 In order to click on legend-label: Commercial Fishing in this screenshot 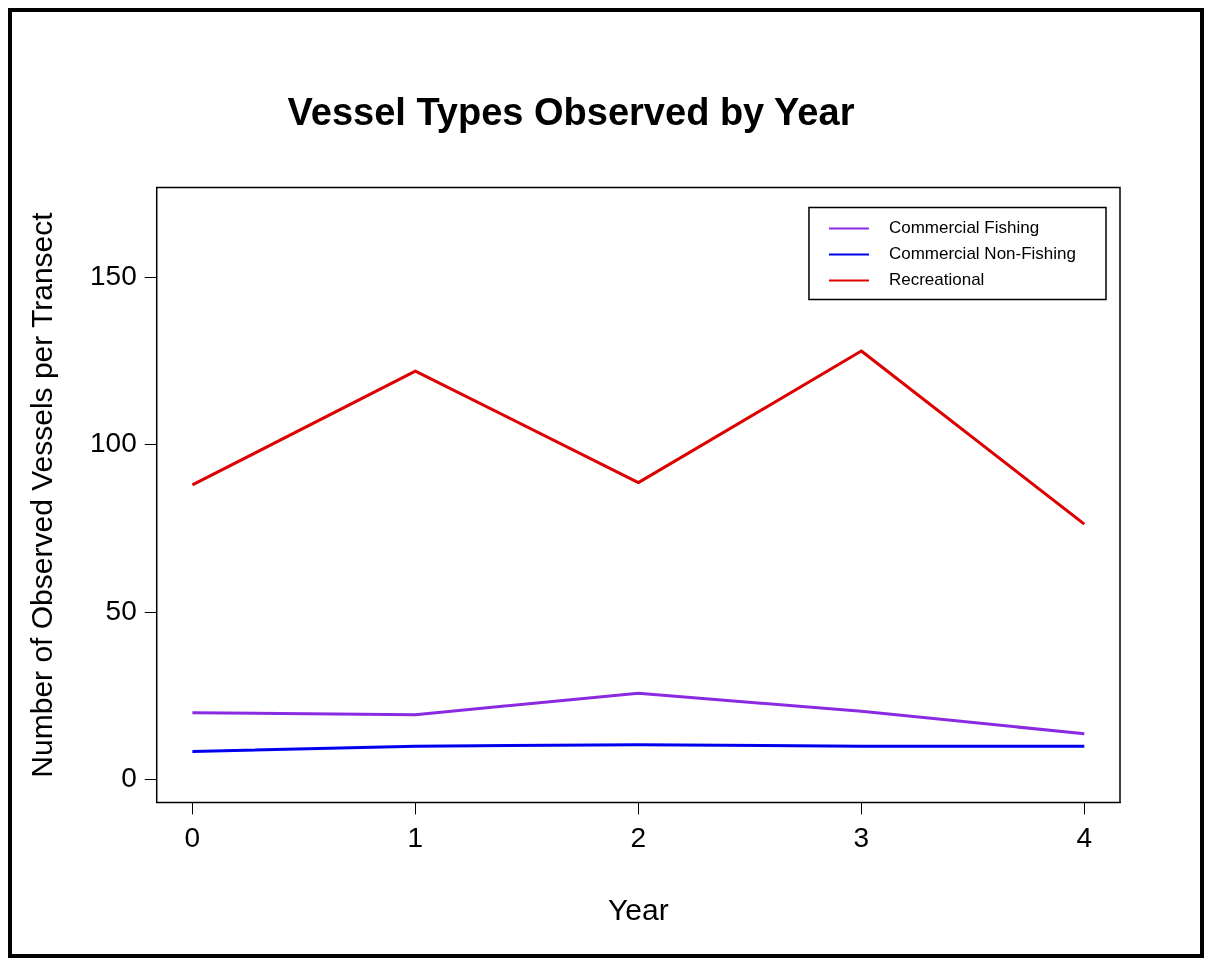, I will do `click(964, 228)`.